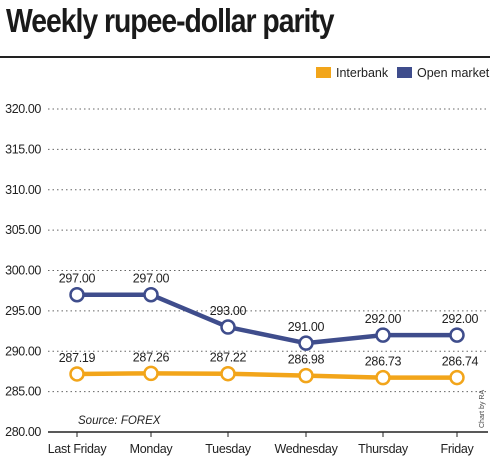  What do you see at coordinates (77, 358) in the screenshot?
I see `data-label: 287.19` at bounding box center [77, 358].